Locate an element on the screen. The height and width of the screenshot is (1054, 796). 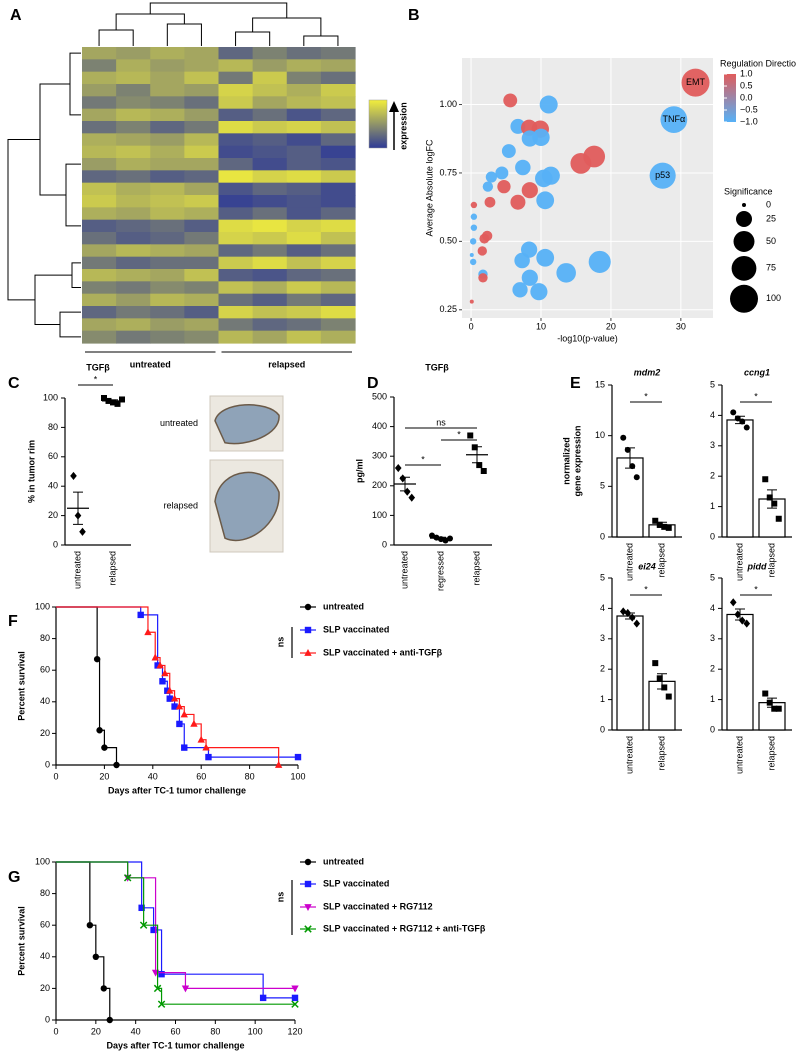
y-tick-label: 80 is located at coordinates (45, 638).